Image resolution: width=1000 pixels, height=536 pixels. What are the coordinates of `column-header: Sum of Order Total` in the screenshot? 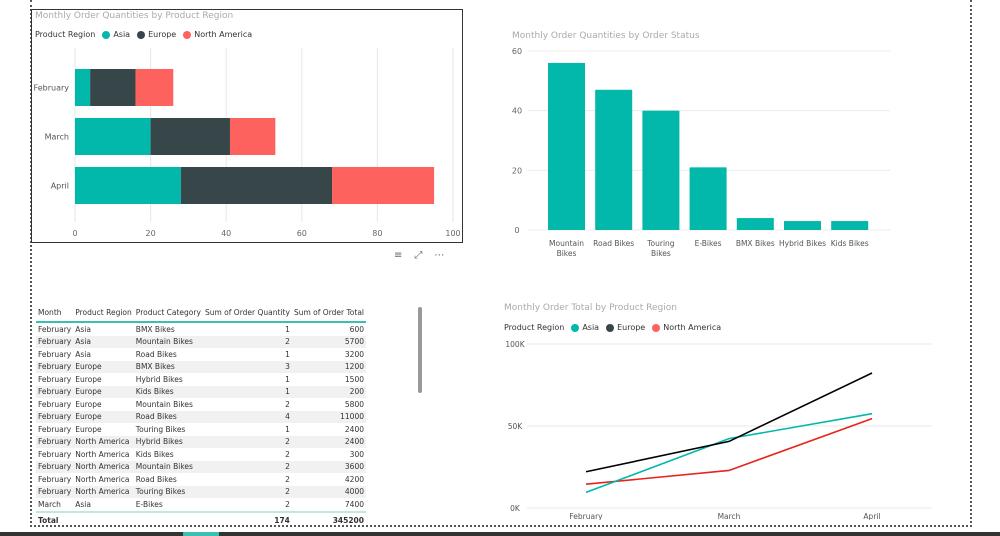 It's located at (328, 314).